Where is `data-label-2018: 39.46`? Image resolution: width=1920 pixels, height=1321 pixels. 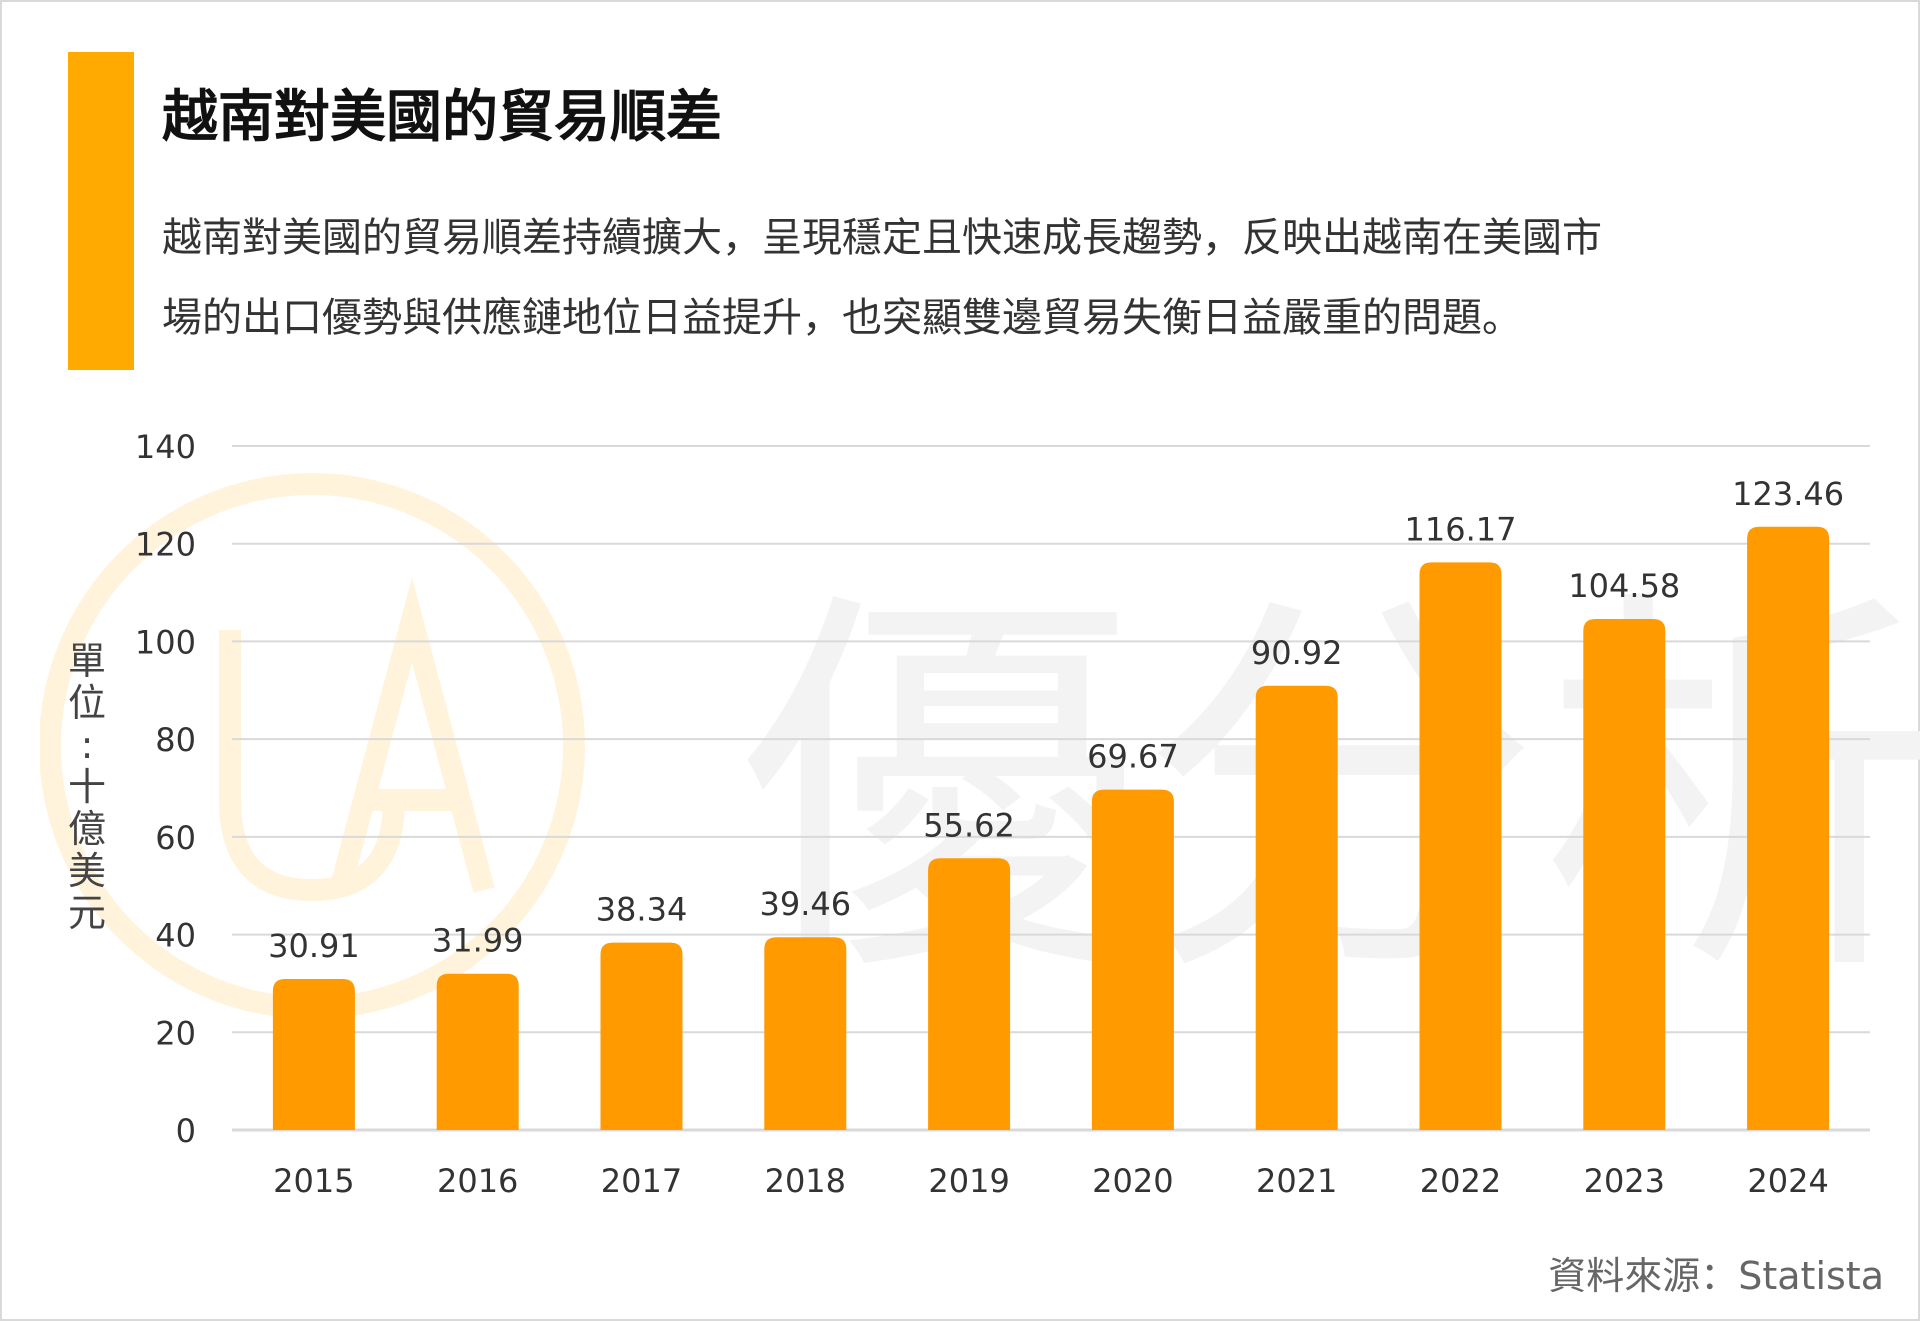
data-label-2018: 39.46 is located at coordinates (805, 904).